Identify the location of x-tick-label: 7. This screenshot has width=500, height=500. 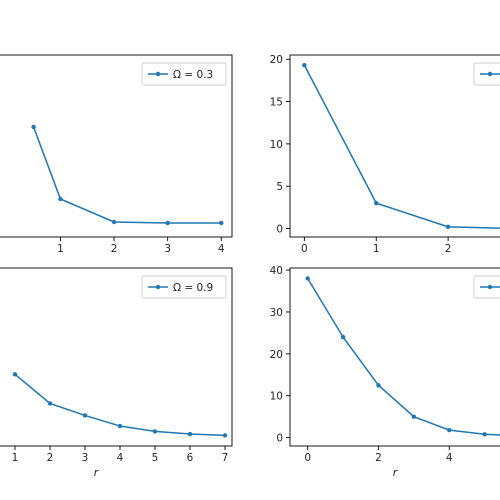
(225, 458).